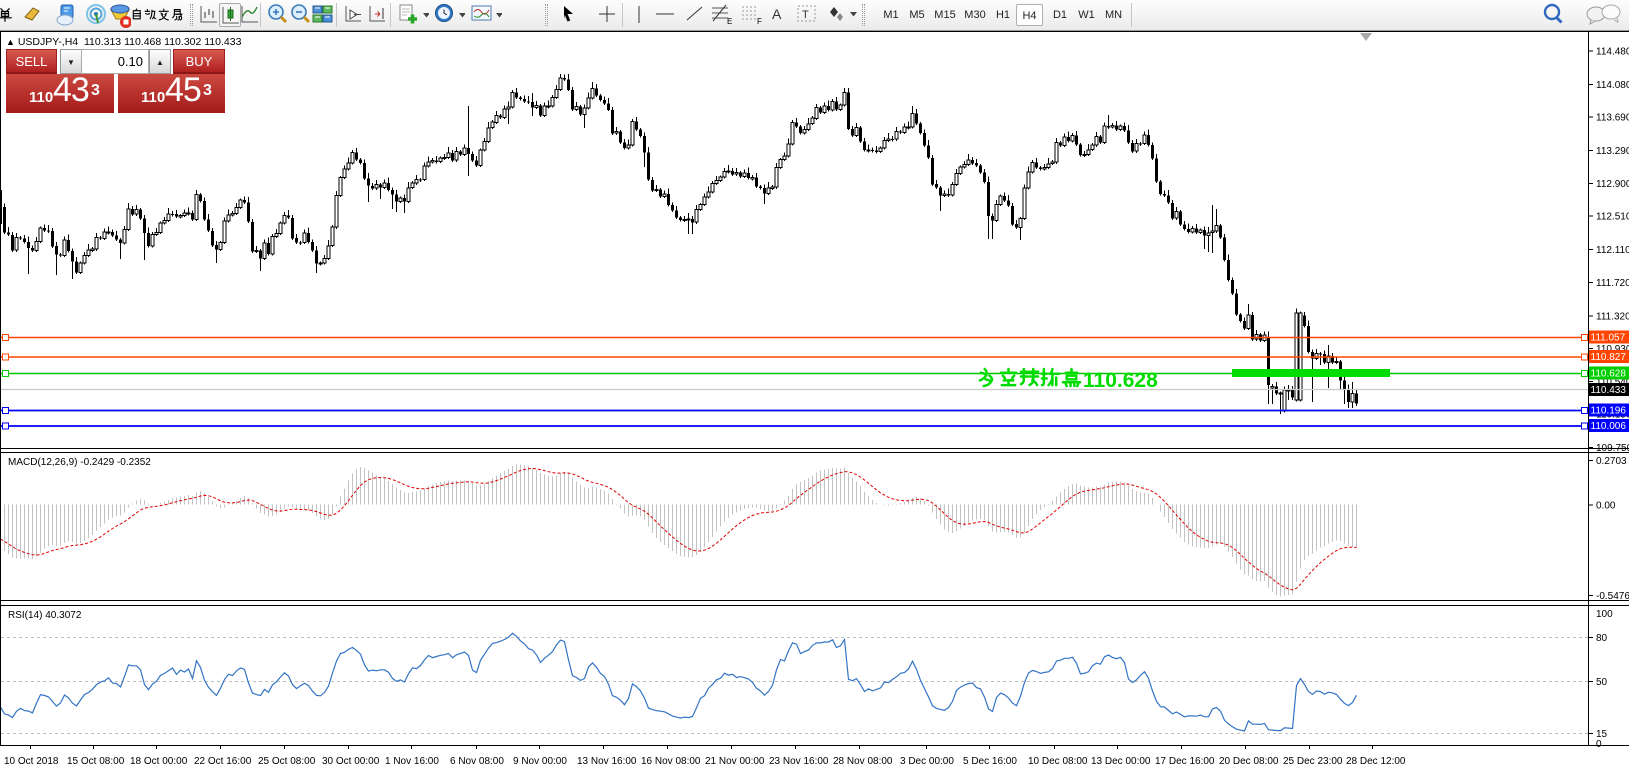  I want to click on svg-text: 114.480, so click(1612, 51).